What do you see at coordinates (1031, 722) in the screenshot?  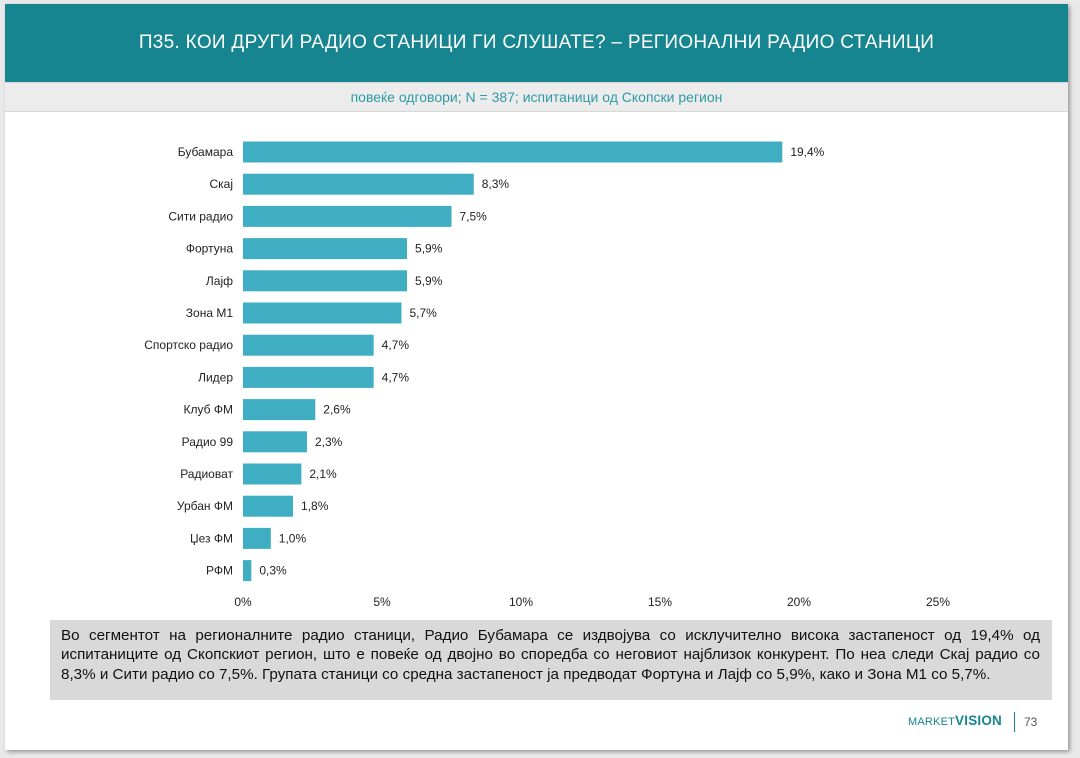 I see `page-number: 73` at bounding box center [1031, 722].